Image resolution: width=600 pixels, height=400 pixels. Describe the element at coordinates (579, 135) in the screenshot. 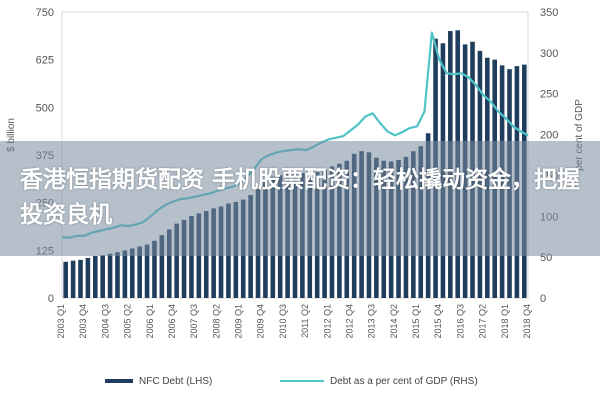

I see `right-axis-title: per cent of GDP` at that location.